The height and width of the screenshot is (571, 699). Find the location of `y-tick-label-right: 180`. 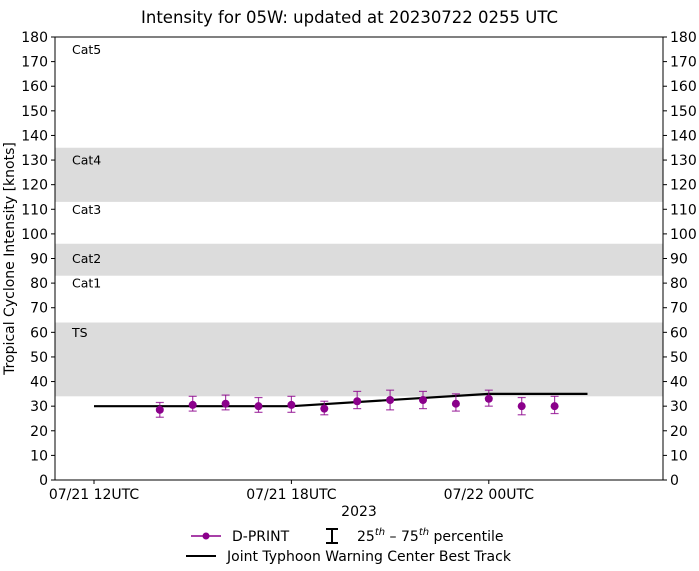

y-tick-label-right: 180 is located at coordinates (683, 38).